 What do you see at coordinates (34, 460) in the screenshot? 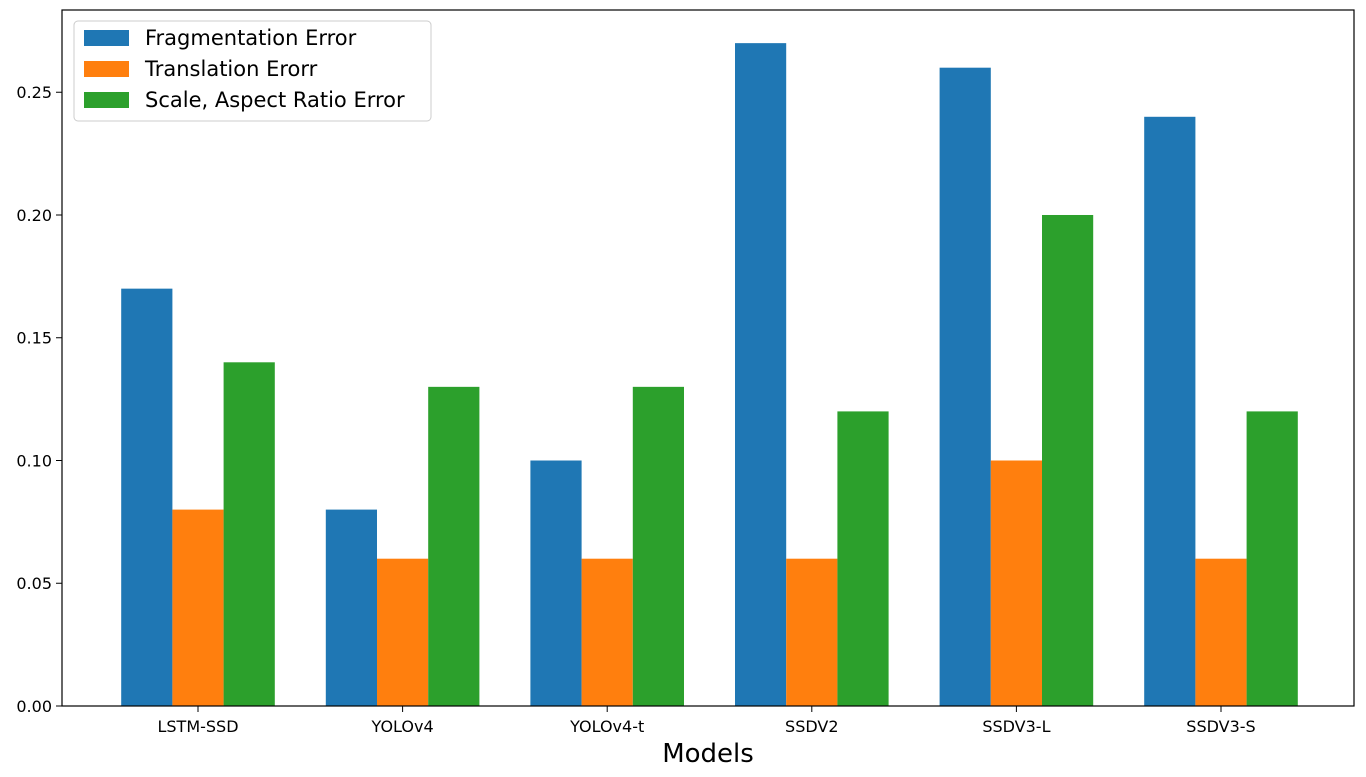
I see `y-tick-label: 0.10` at bounding box center [34, 460].